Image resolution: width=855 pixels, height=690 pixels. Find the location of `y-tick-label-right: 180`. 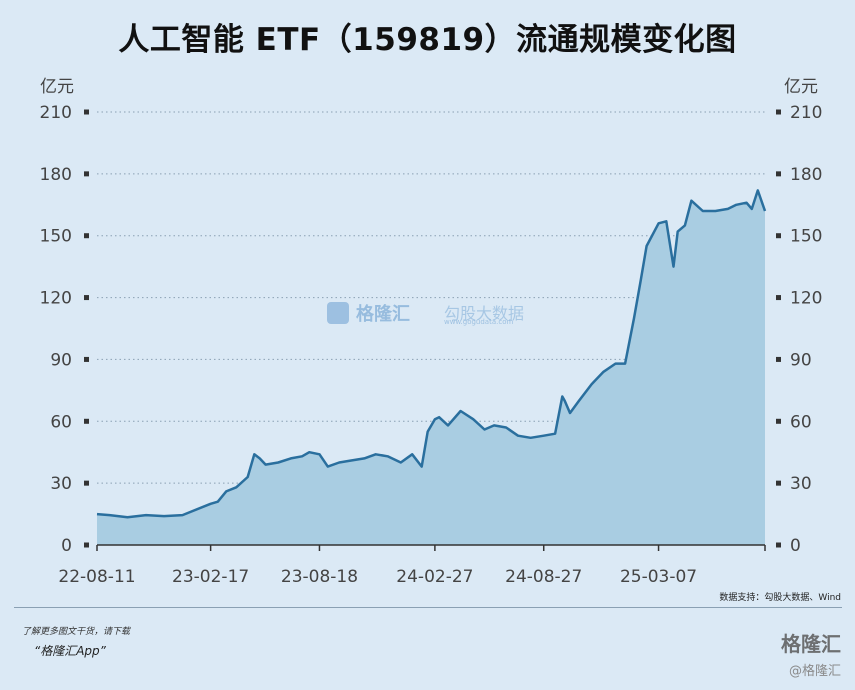

y-tick-label-right: 180 is located at coordinates (806, 175).